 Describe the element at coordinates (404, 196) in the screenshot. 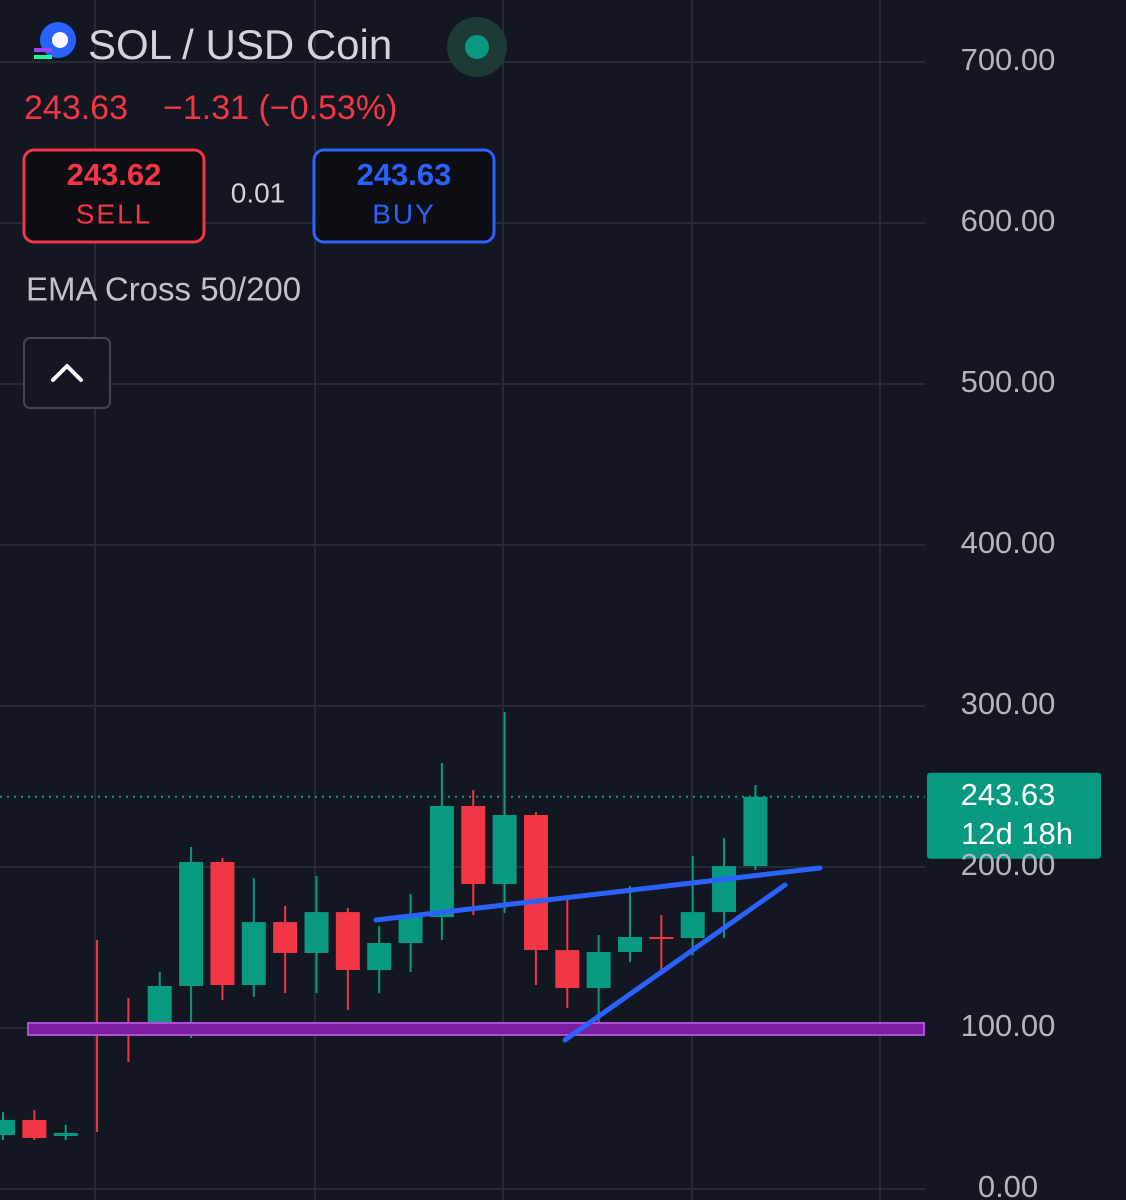

I see `buy-button` at that location.